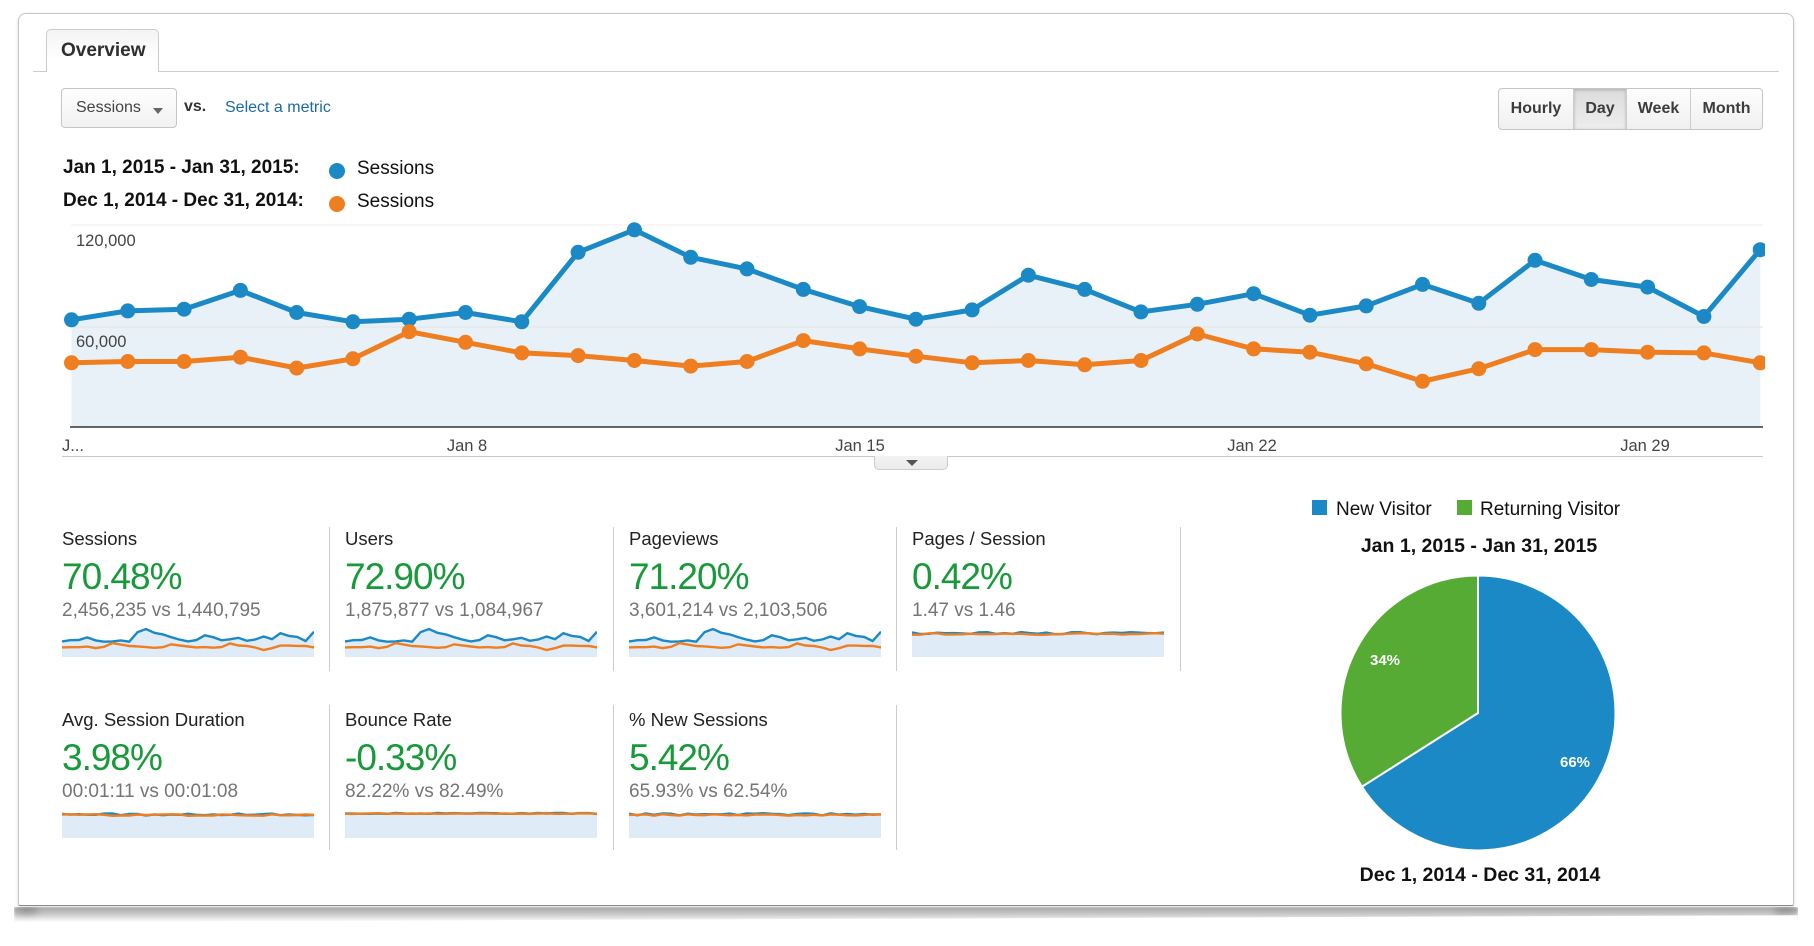  Describe the element at coordinates (860, 446) in the screenshot. I see `svg-text: Jan 15` at that location.